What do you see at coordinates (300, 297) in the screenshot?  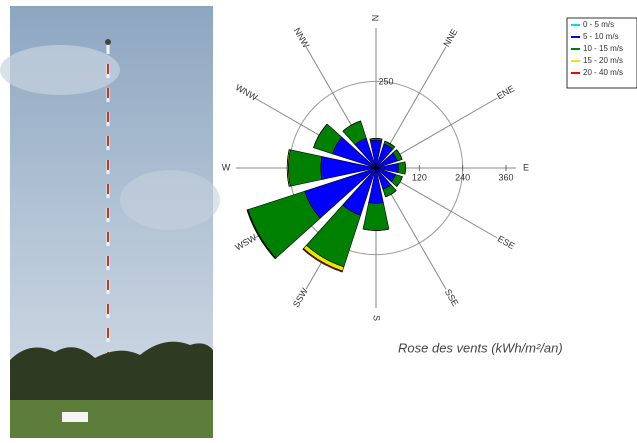 I see `direction-label: SSW` at bounding box center [300, 297].